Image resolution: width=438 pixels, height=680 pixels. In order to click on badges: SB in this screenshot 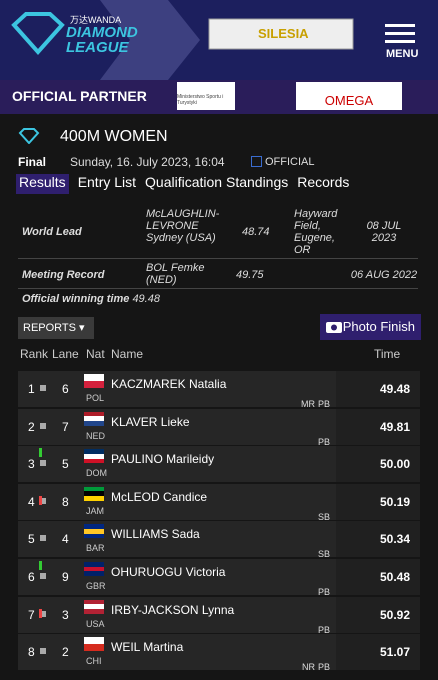, I will do `click(322, 516)`.